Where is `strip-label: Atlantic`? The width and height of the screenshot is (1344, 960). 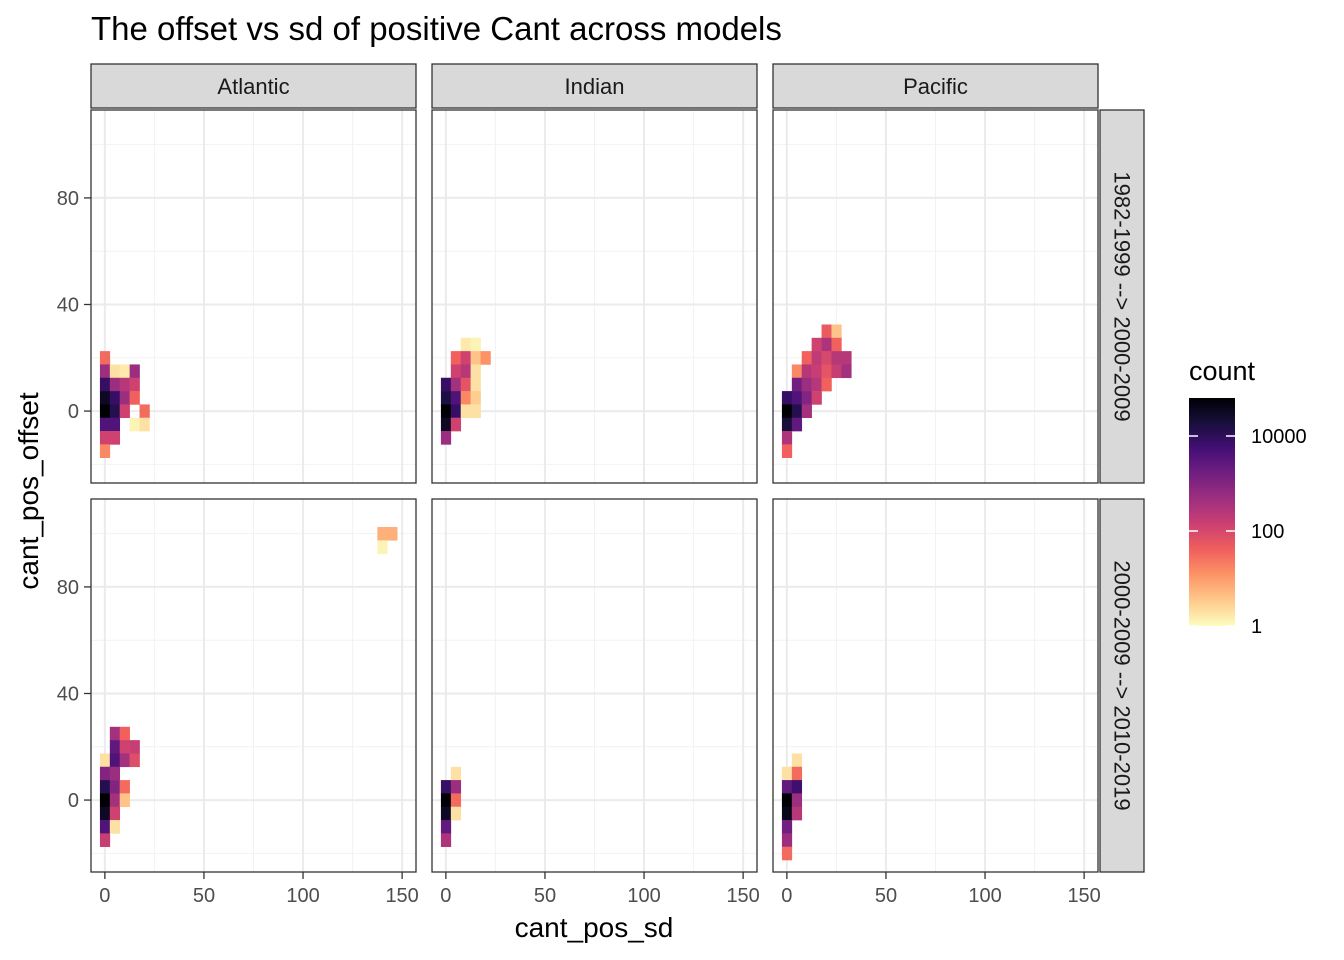
strip-label: Atlantic is located at coordinates (253, 86).